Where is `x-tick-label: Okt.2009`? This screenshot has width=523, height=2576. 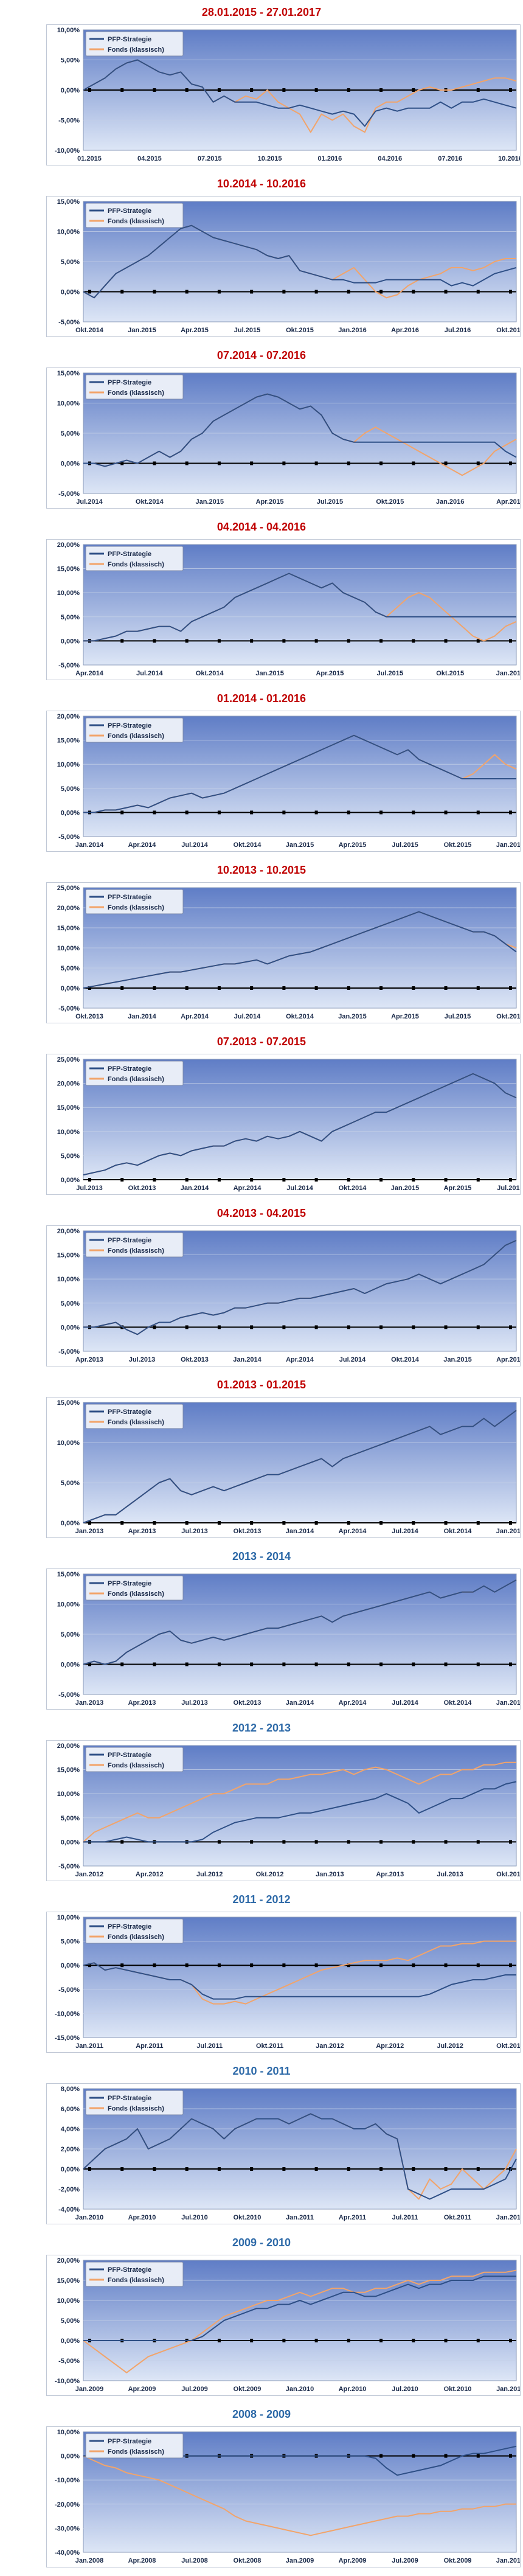
x-tick-label: Okt.2009 is located at coordinates (458, 2560).